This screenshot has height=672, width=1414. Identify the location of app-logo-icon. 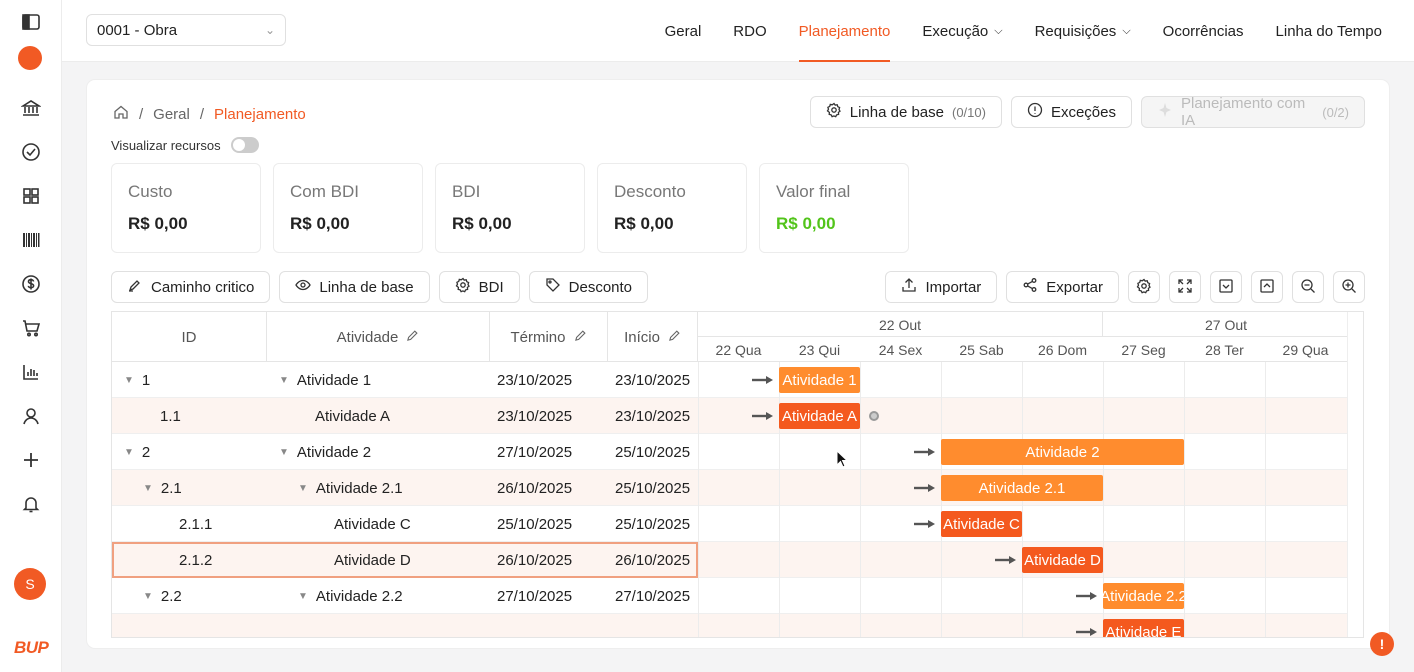
(30, 58).